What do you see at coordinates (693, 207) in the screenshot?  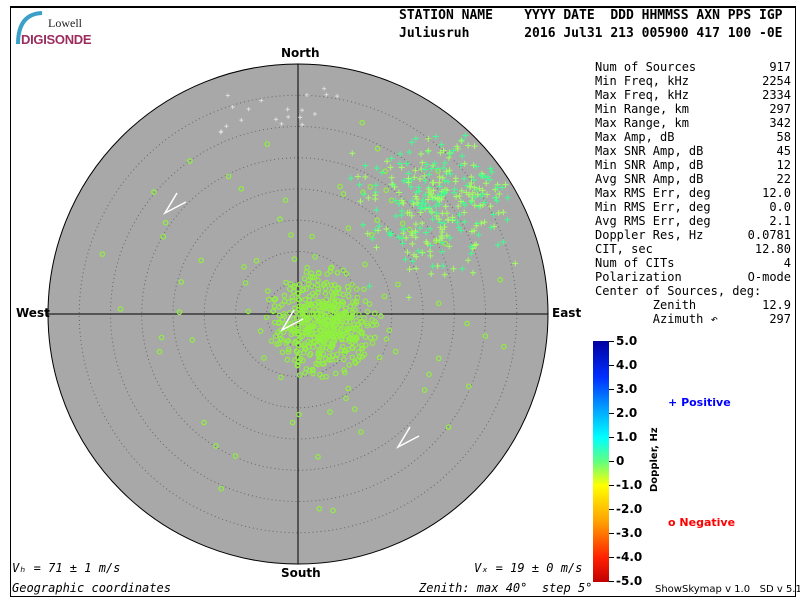 I see `stat-row: Min RMS Err, deg 0.0` at bounding box center [693, 207].